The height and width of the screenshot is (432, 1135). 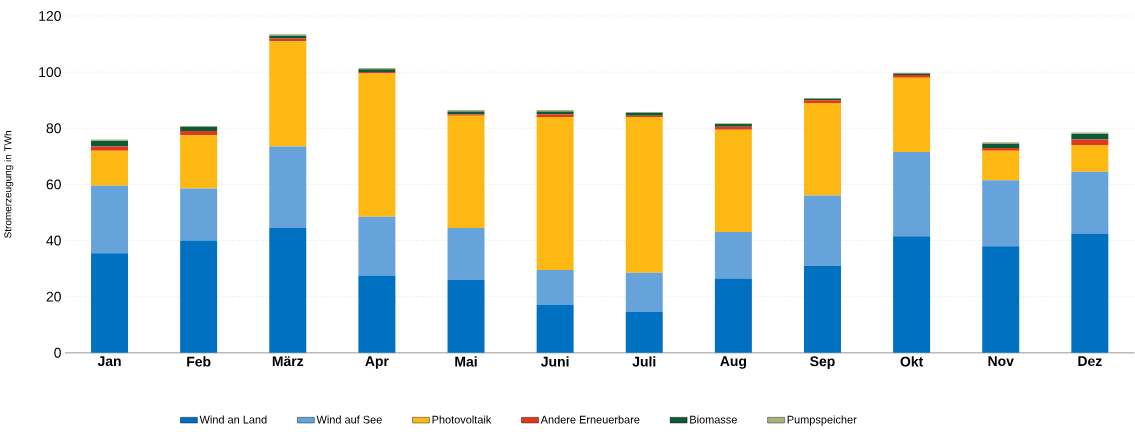 What do you see at coordinates (466, 361) in the screenshot?
I see `x-tick-label: Mai` at bounding box center [466, 361].